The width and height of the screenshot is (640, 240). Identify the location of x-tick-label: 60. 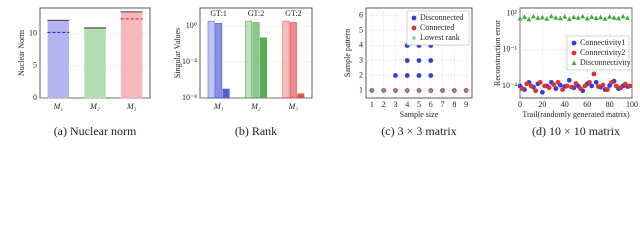
(587, 104).